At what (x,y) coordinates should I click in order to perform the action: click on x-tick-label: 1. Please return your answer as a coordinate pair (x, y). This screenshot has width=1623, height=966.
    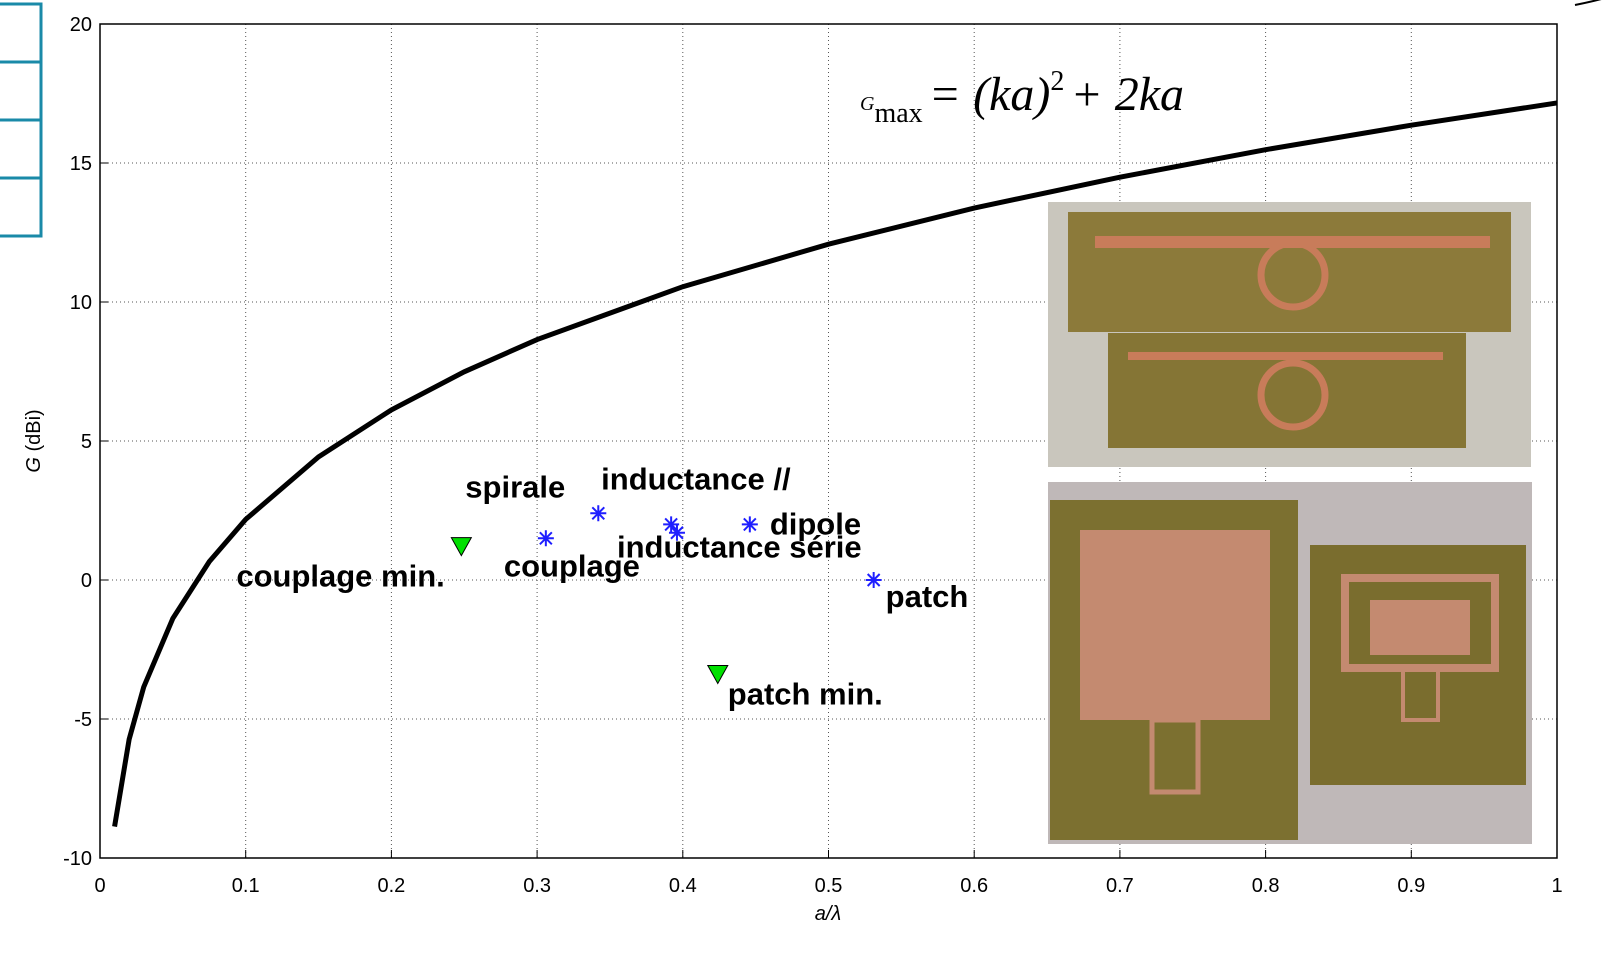
    Looking at the image, I should click on (1556, 886).